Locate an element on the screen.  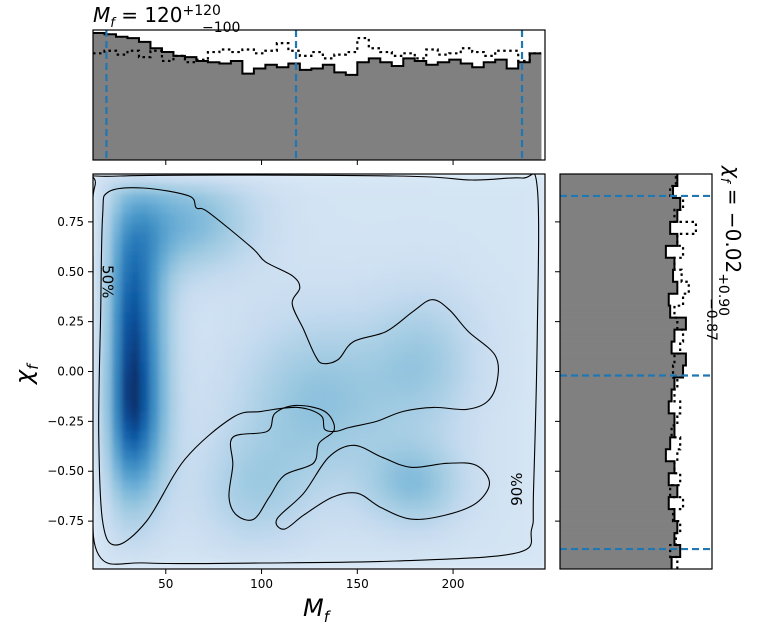
mf-title-upper-error: +120 is located at coordinates (202, 11).